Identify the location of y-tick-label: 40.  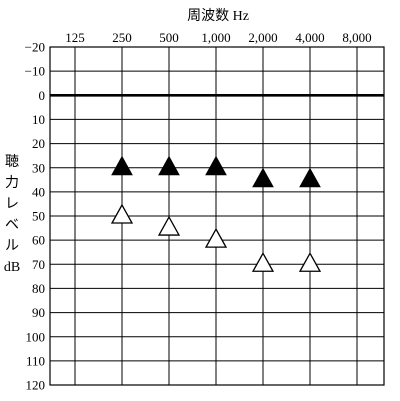
(38, 191).